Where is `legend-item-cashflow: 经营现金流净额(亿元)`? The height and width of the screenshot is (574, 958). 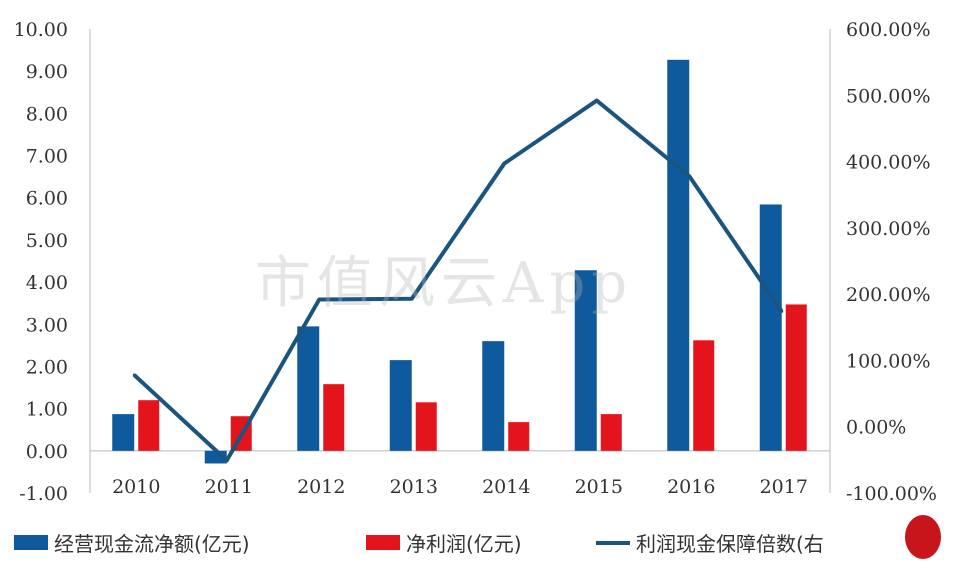 legend-item-cashflow: 经营现金流净额(亿元) is located at coordinates (132, 542).